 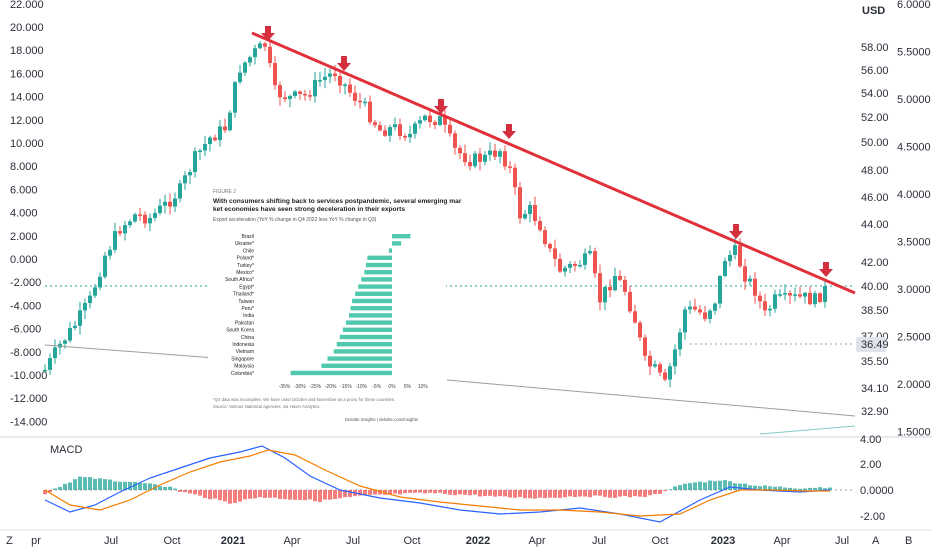 What do you see at coordinates (300, 387) in the screenshot?
I see `inset-x-tick: -30%` at bounding box center [300, 387].